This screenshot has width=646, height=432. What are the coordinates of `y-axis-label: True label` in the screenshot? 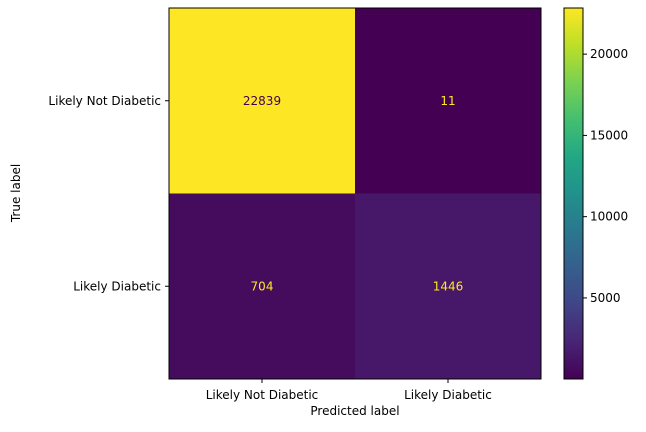 It's located at (16, 193).